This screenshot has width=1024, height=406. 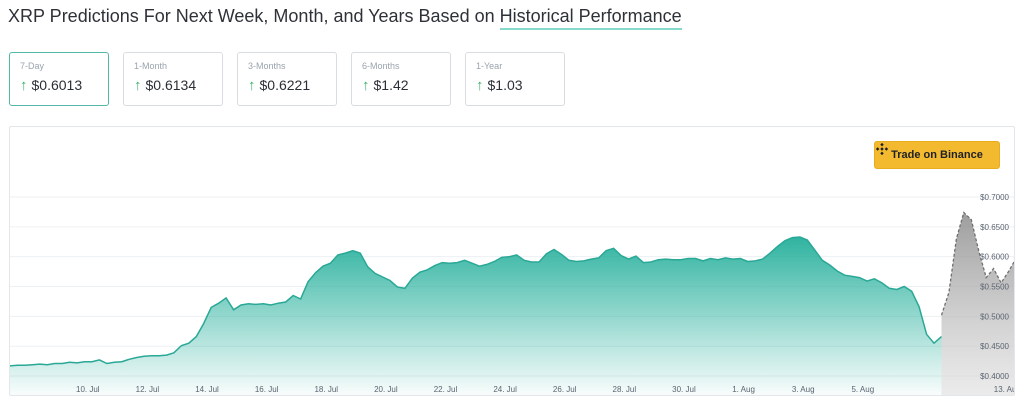 I want to click on card-value: $0.6134, so click(x=171, y=85).